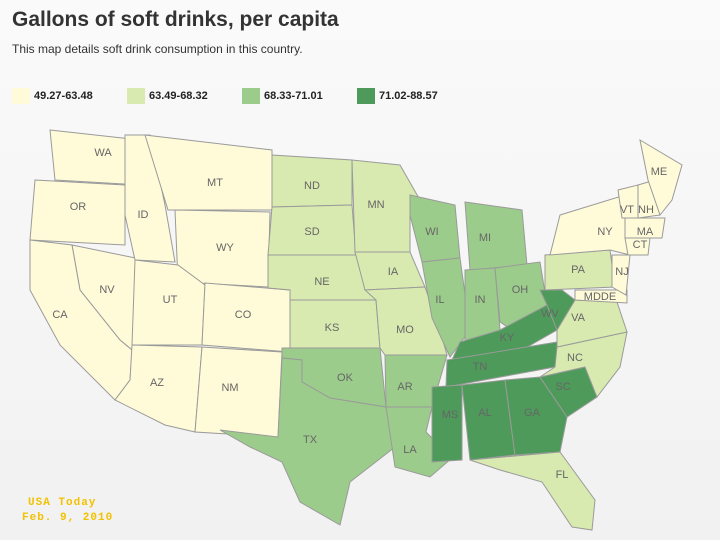  Describe the element at coordinates (480, 300) in the screenshot. I see `state-label: IN` at that location.